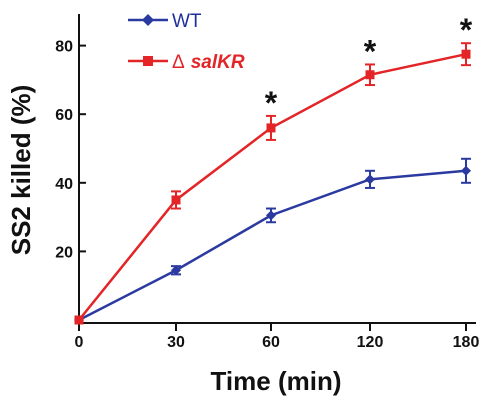 The image size is (498, 400). I want to click on significance-star-60: *, so click(271, 103).